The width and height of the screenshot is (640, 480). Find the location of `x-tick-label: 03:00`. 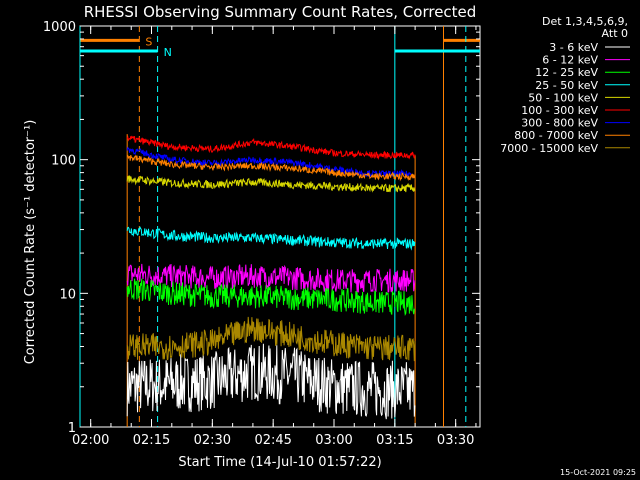

x-tick-label: 03:00 is located at coordinates (333, 440).